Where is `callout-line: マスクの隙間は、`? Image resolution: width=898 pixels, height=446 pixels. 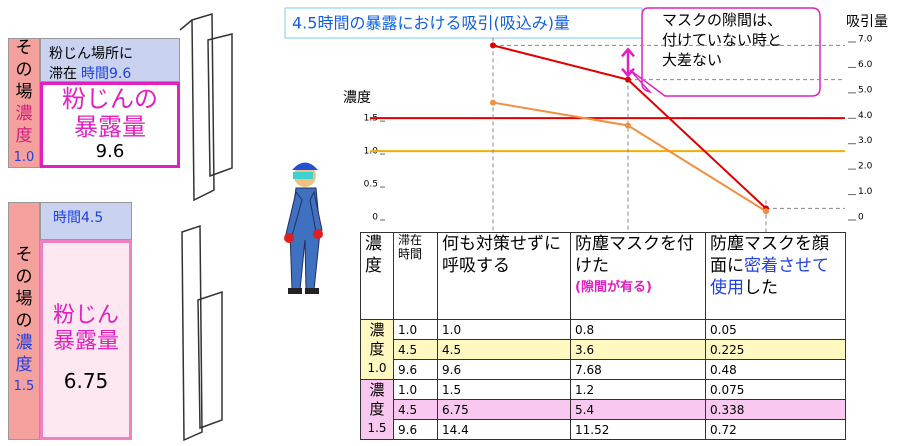
callout-line: マスクの隙間は、 is located at coordinates (722, 20).